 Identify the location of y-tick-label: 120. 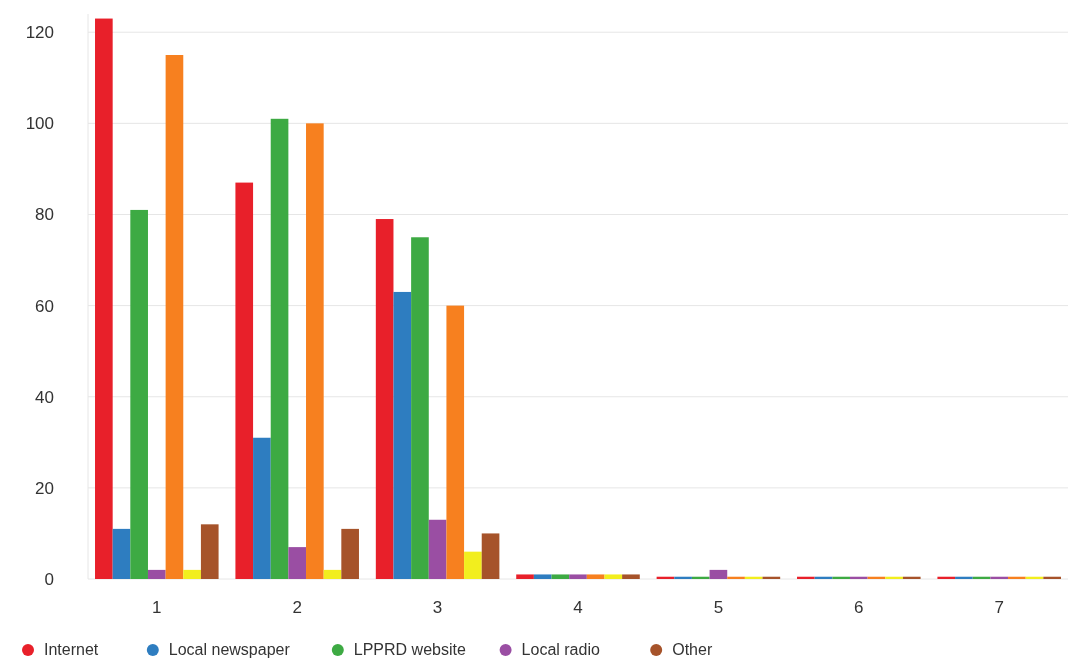
(39, 33).